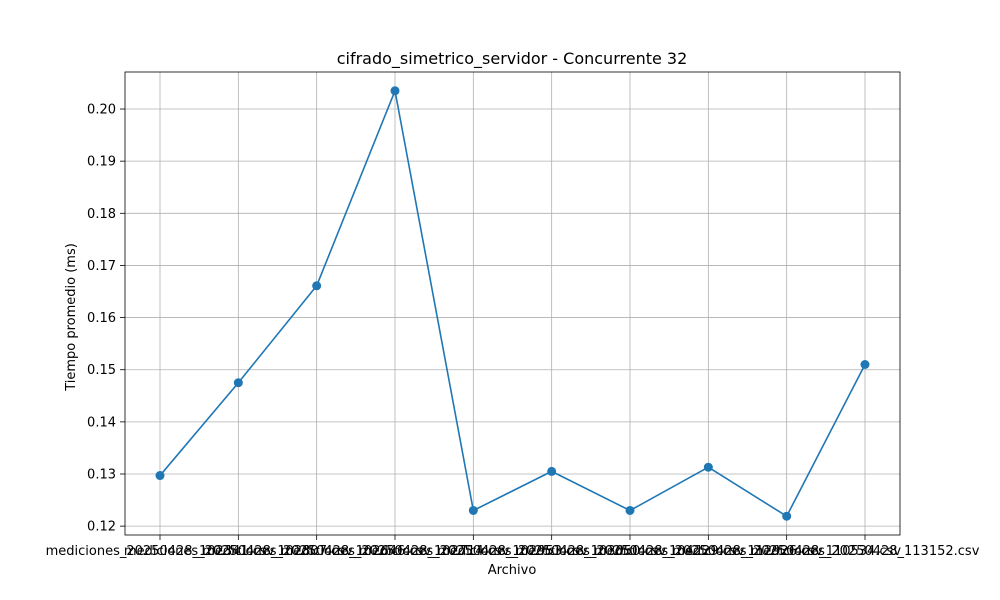 The width and height of the screenshot is (1000, 600). I want to click on y-tick-label: 0.15, so click(101, 370).